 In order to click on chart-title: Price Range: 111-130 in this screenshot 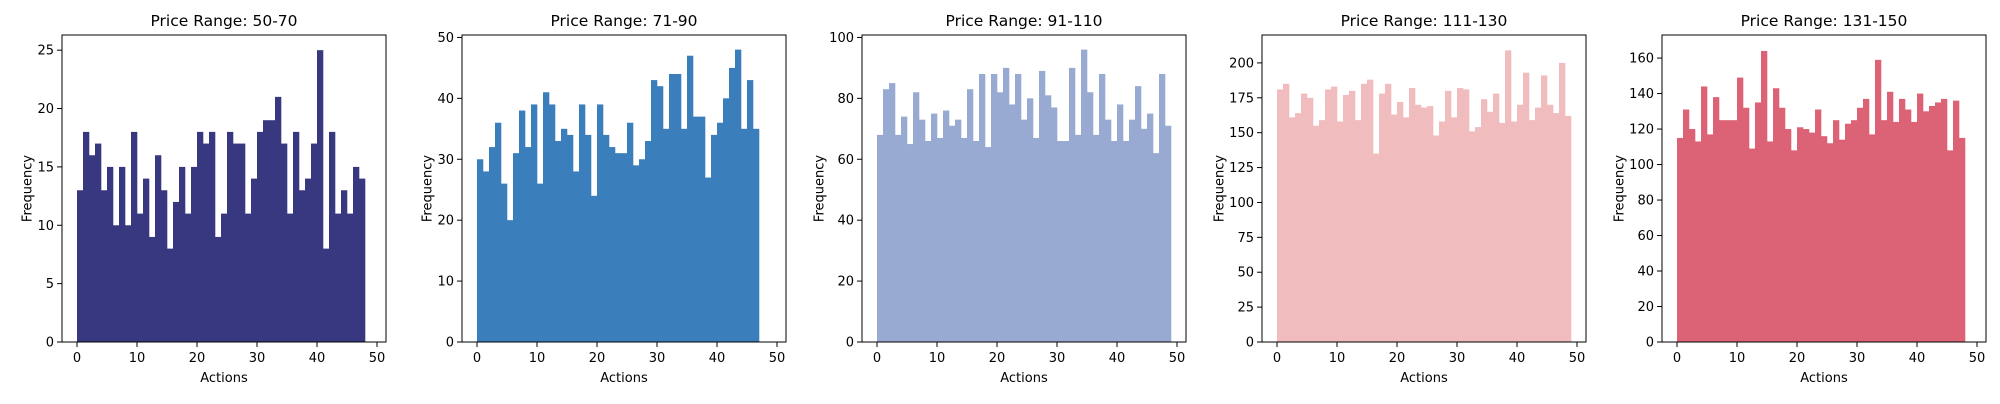, I will do `click(1424, 21)`.